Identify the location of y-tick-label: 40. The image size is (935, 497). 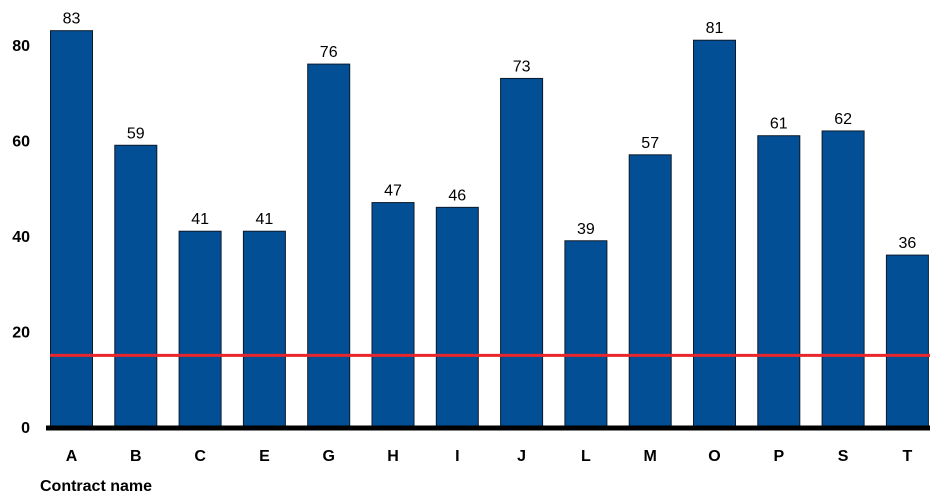
(21, 237).